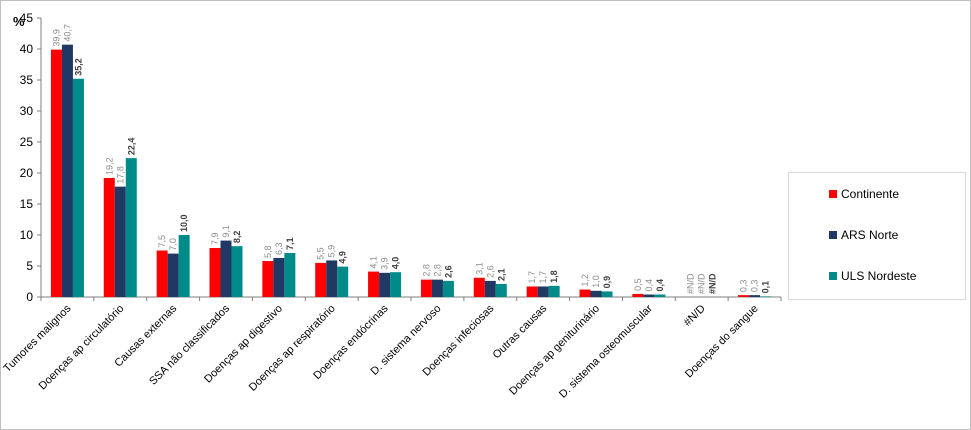 This screenshot has width=971, height=430. I want to click on y-tick-label: 0, so click(29, 297).